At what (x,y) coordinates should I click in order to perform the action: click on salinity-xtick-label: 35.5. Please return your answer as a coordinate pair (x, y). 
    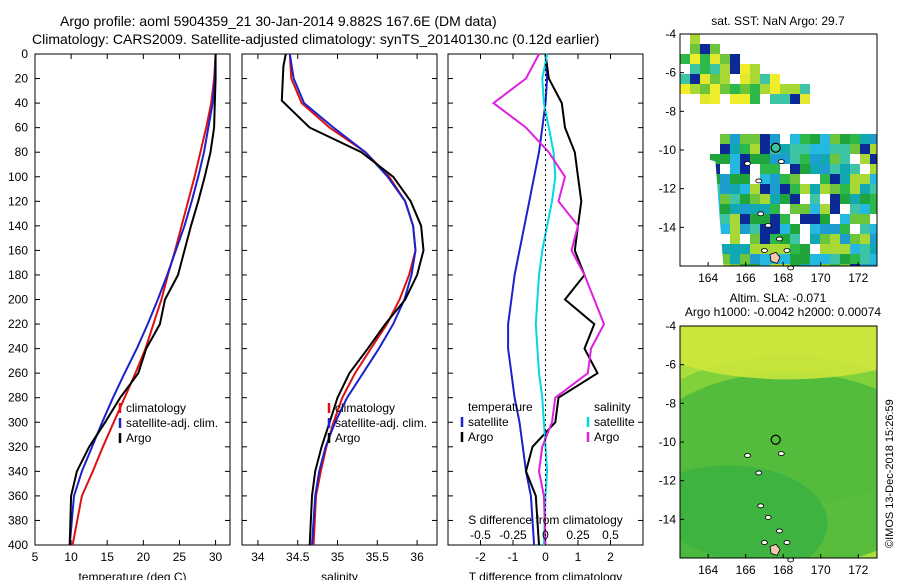
    Looking at the image, I should click on (378, 557).